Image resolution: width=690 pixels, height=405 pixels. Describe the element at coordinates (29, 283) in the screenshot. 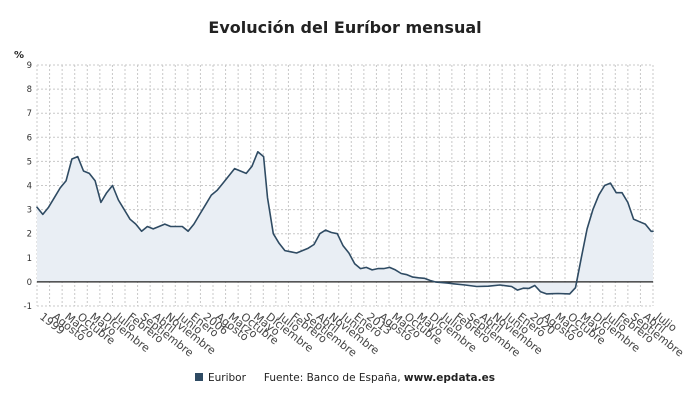

I see `y-tick-label: 0` at that location.